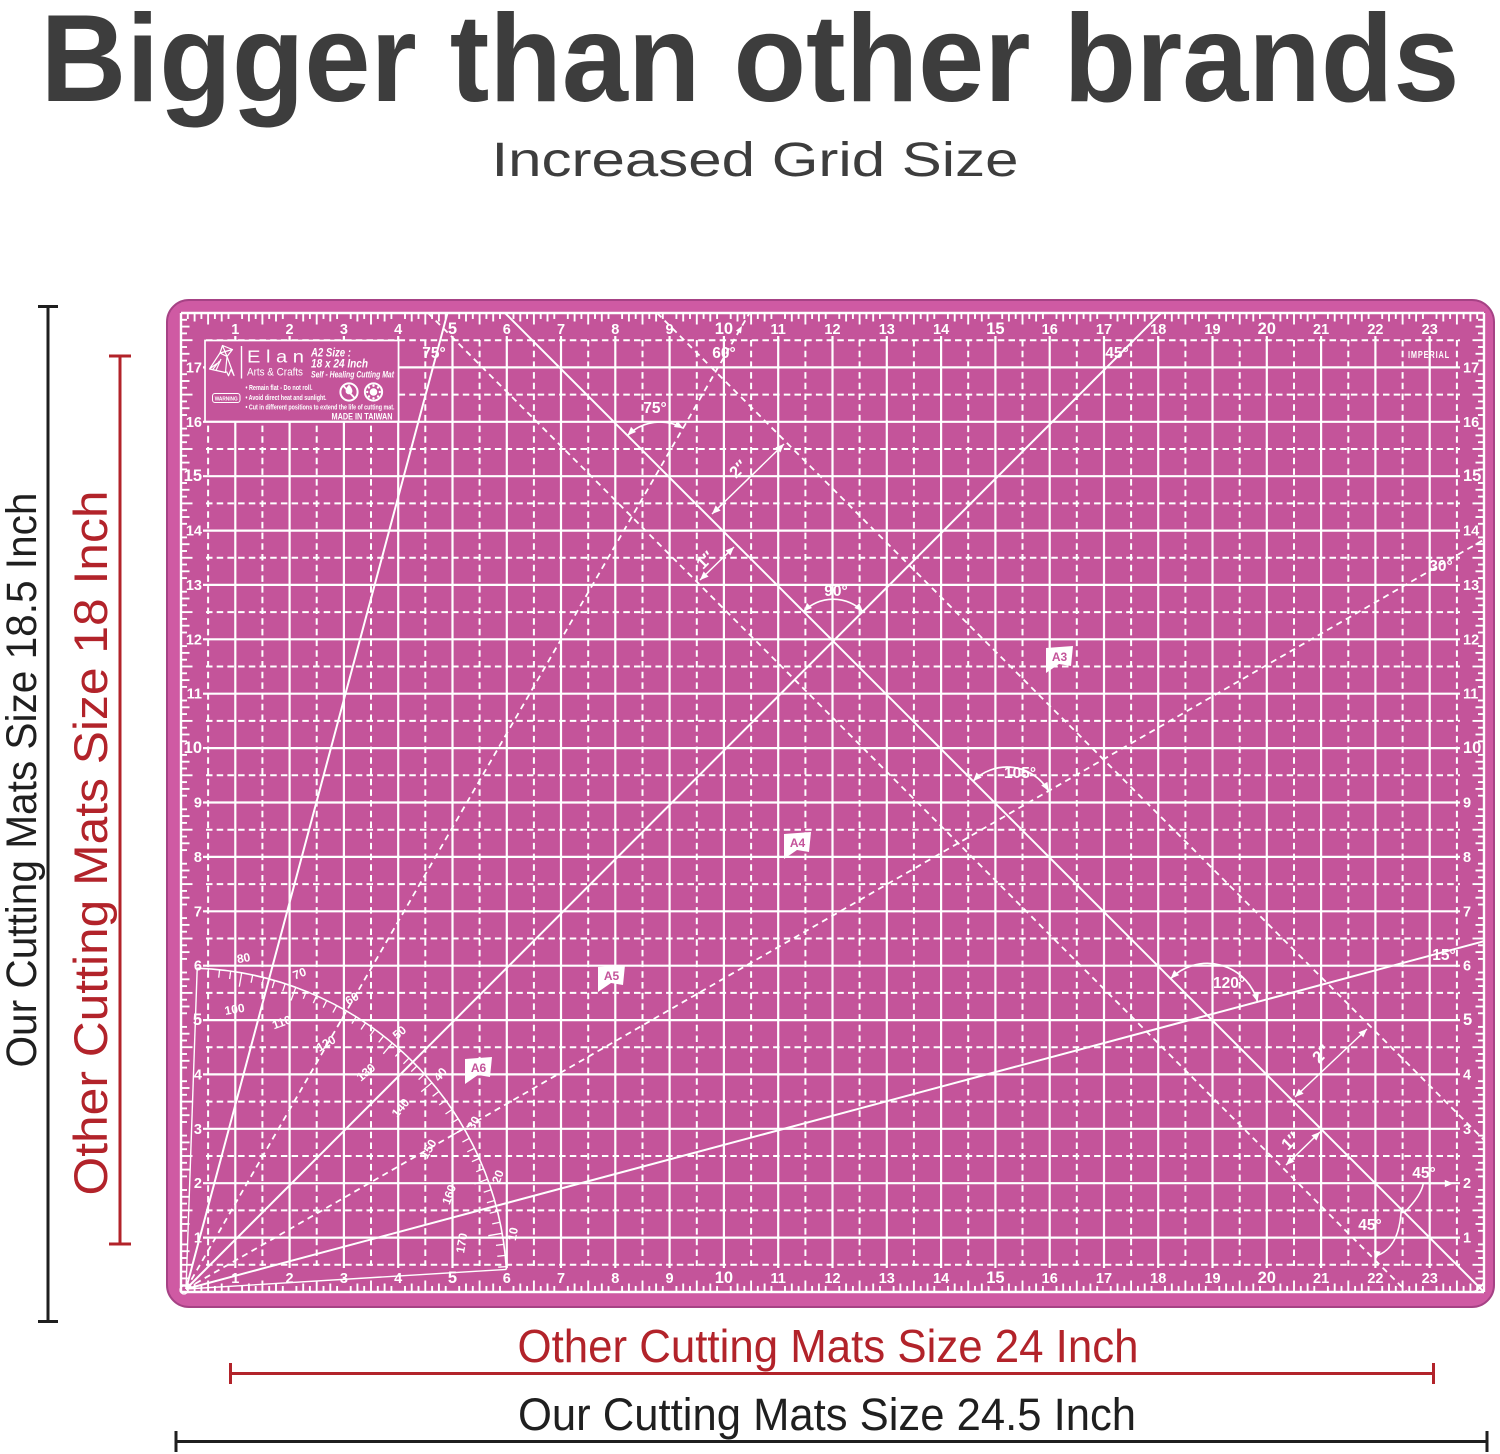 The image size is (1500, 1454). Describe the element at coordinates (461, 1243) in the screenshot. I see `svg-text: 170` at that location.